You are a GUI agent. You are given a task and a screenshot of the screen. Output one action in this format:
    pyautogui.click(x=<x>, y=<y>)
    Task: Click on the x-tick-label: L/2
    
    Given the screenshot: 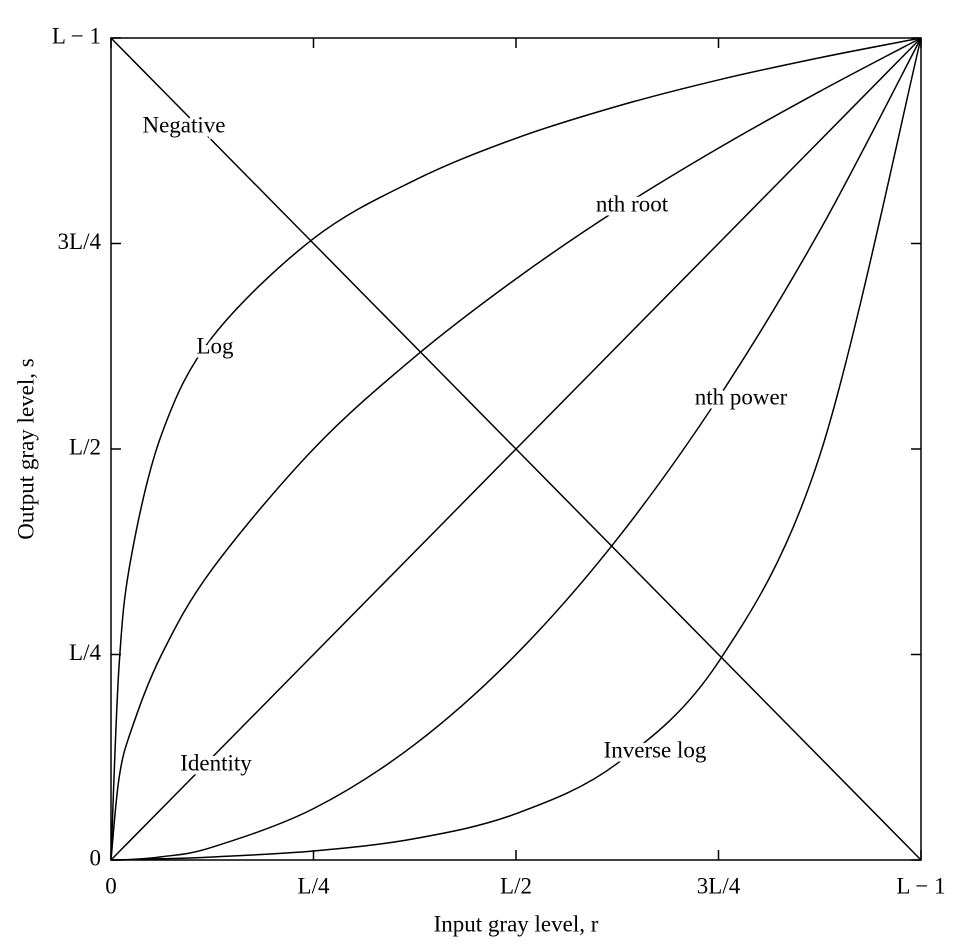 What is the action you would take?
    pyautogui.click(x=516, y=885)
    